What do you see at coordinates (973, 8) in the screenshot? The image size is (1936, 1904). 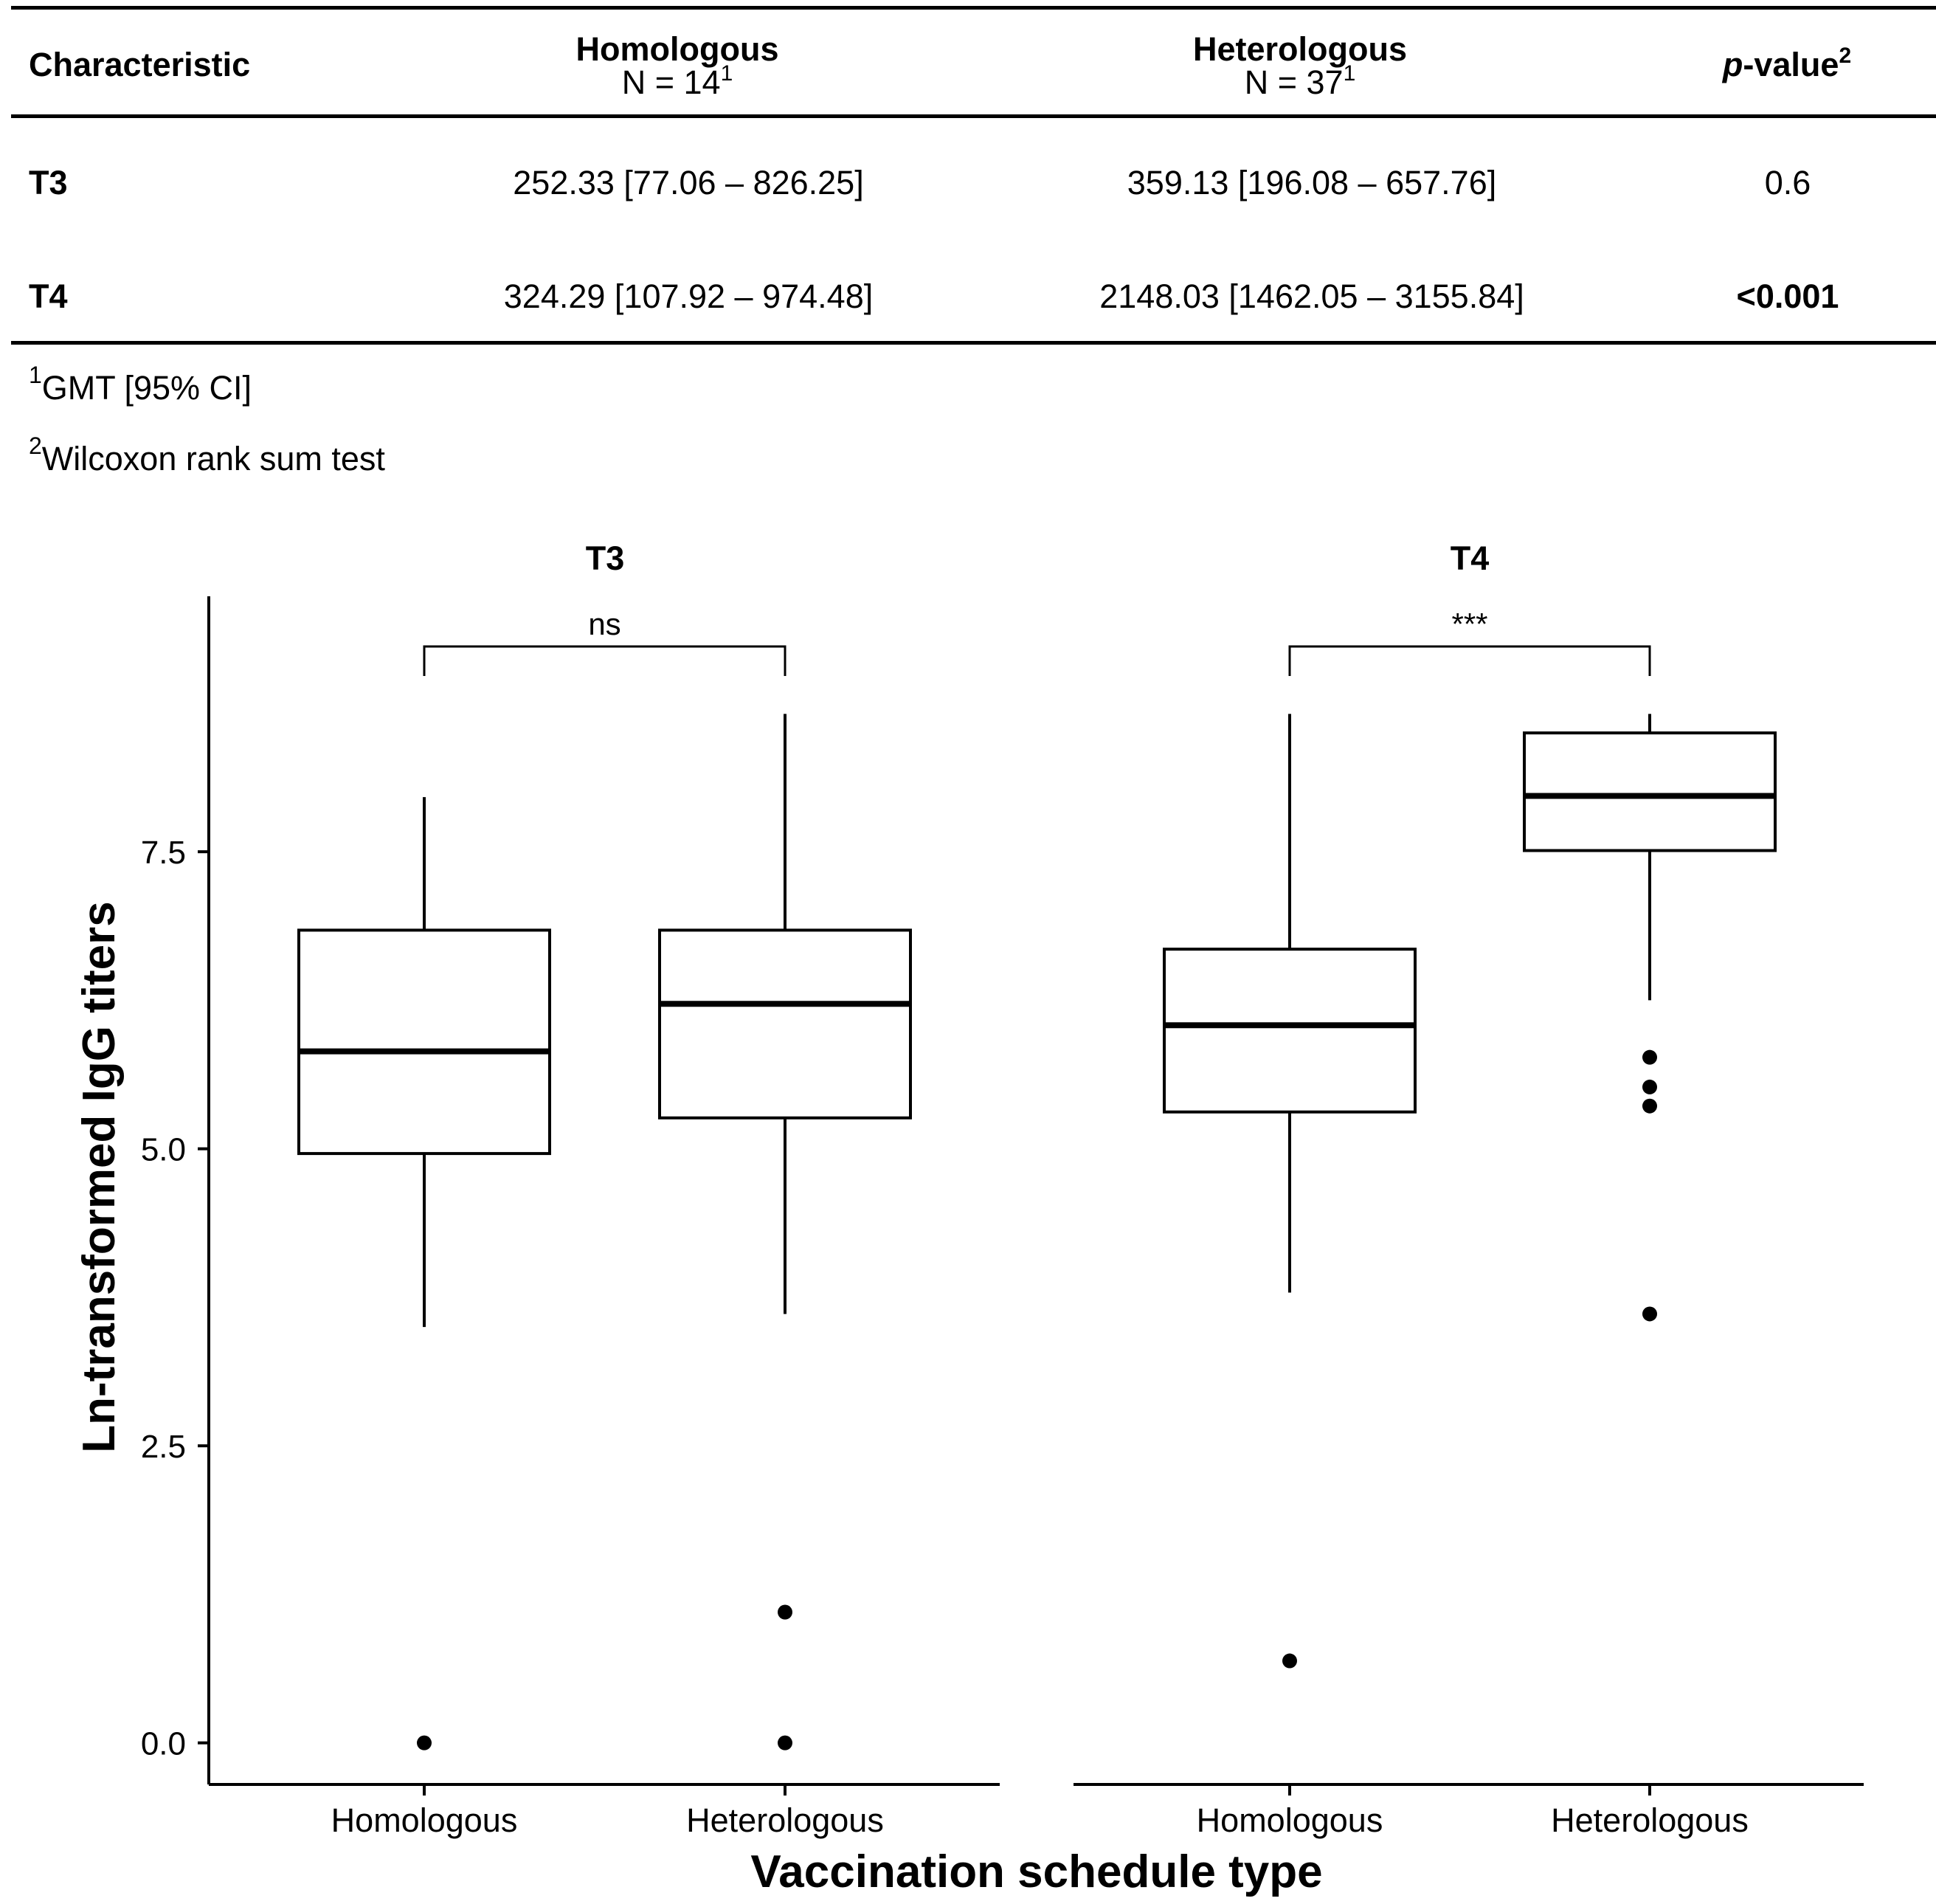 I see `table-top-rule` at bounding box center [973, 8].